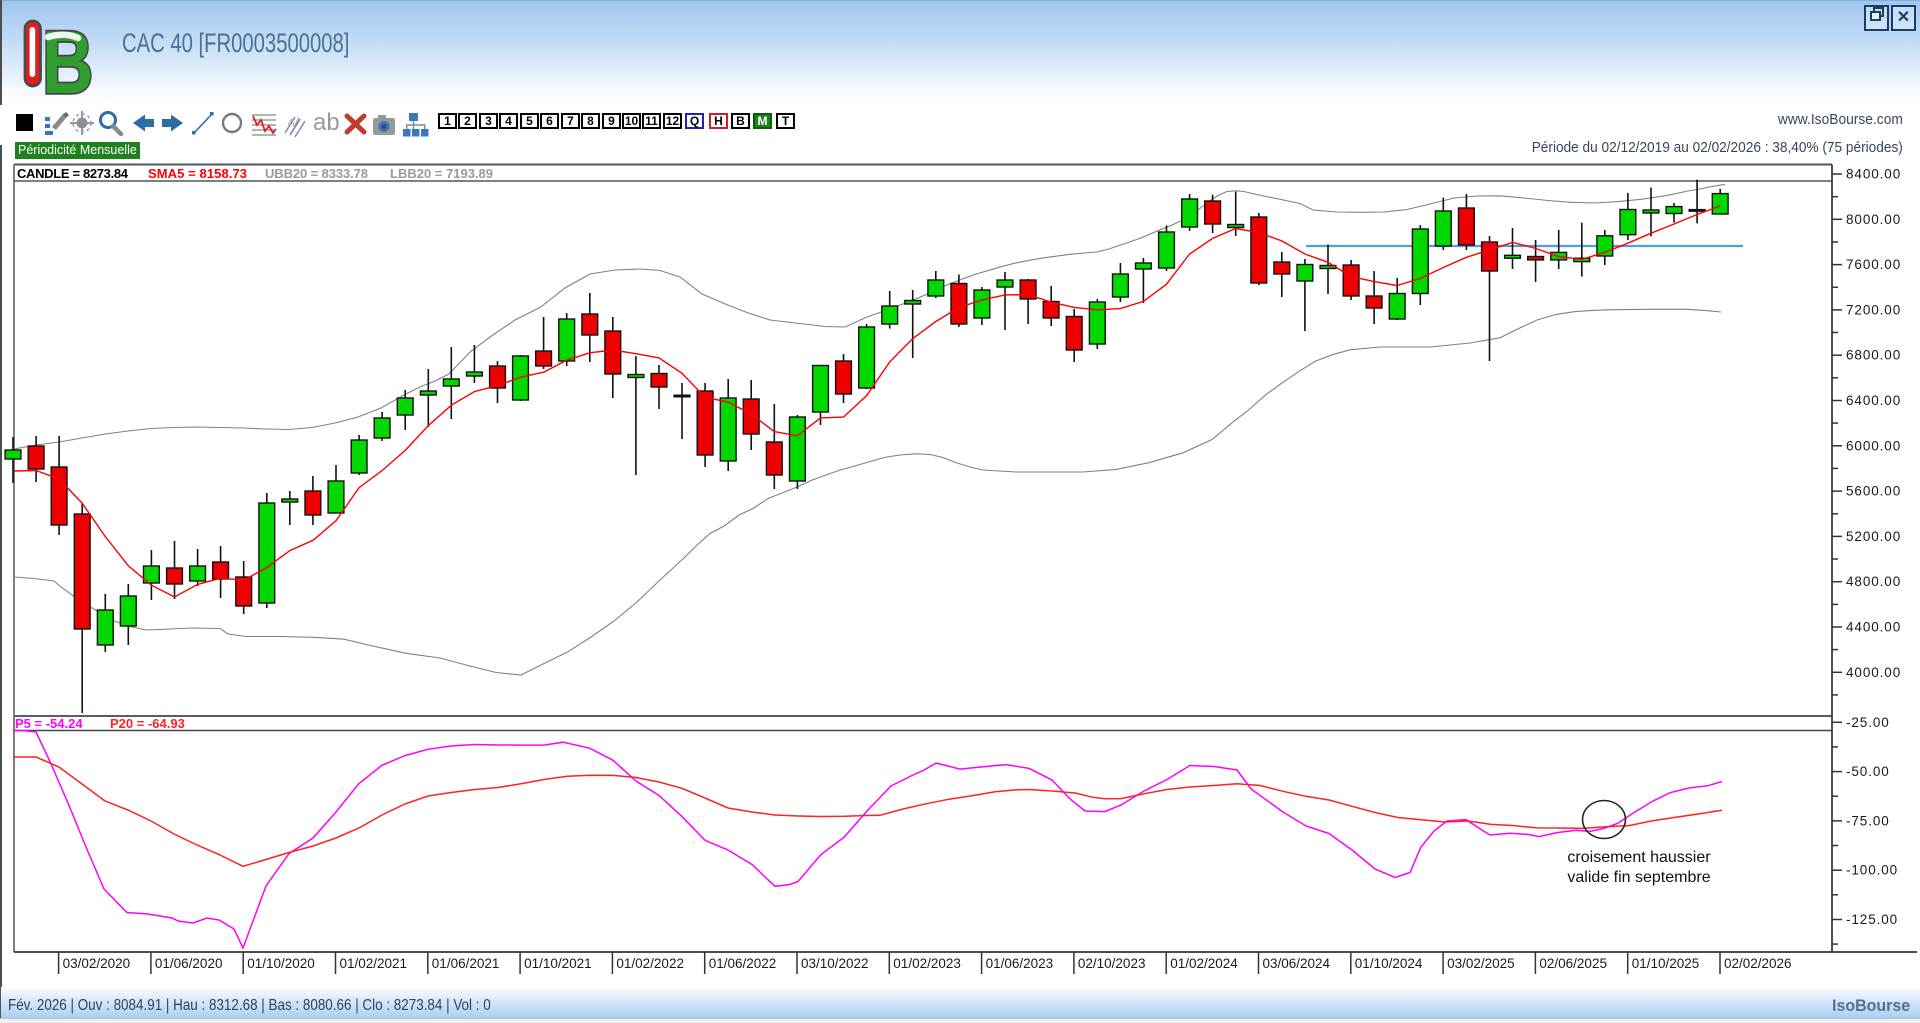 Image resolution: width=1920 pixels, height=1023 pixels. I want to click on svg-text: -75.00, so click(1868, 820).